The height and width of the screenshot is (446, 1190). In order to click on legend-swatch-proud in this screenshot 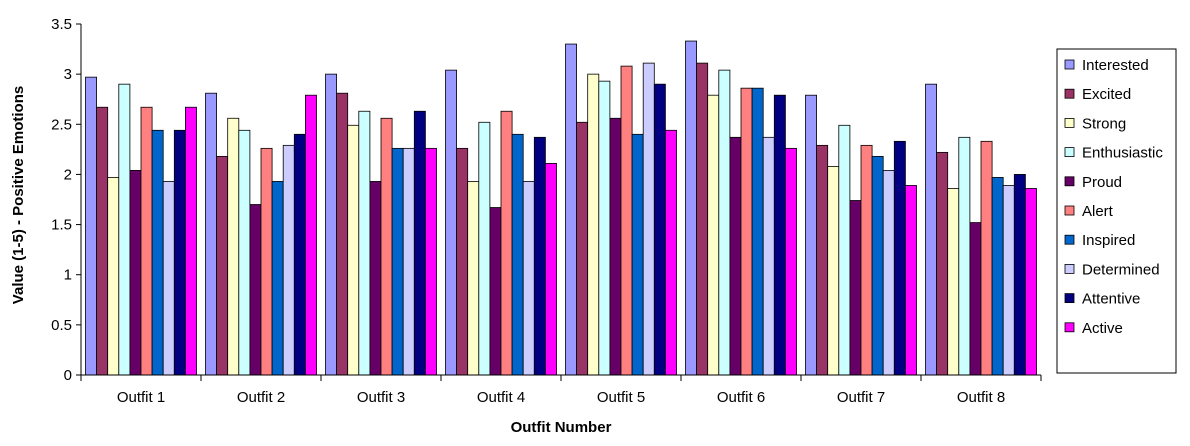, I will do `click(1069, 181)`.